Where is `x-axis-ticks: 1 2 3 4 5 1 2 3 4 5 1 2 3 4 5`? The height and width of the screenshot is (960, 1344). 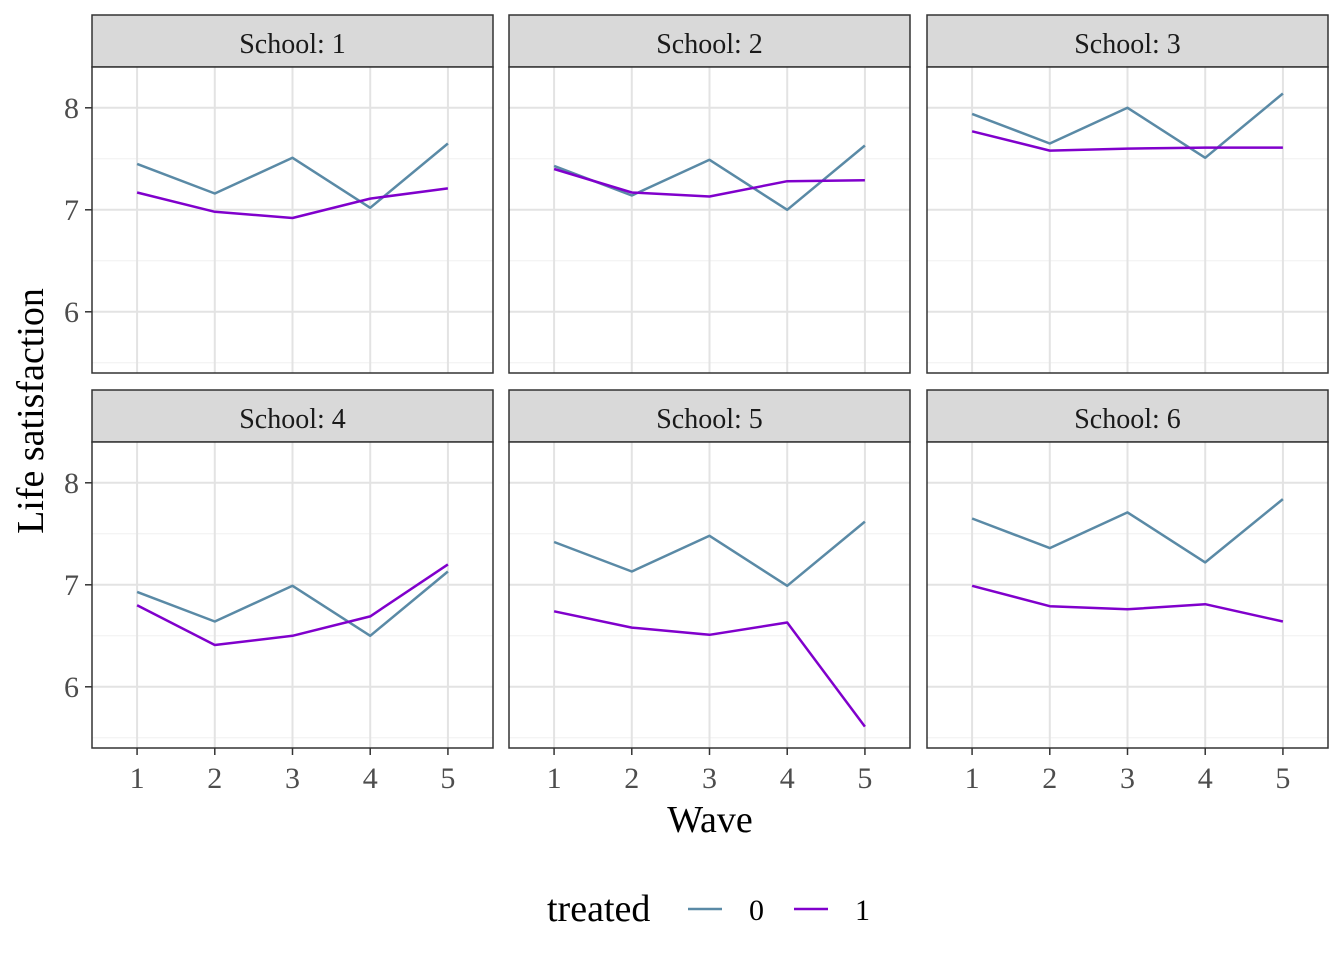 x-axis-ticks: 1 2 3 4 5 1 2 3 4 5 1 2 3 4 5 is located at coordinates (710, 771).